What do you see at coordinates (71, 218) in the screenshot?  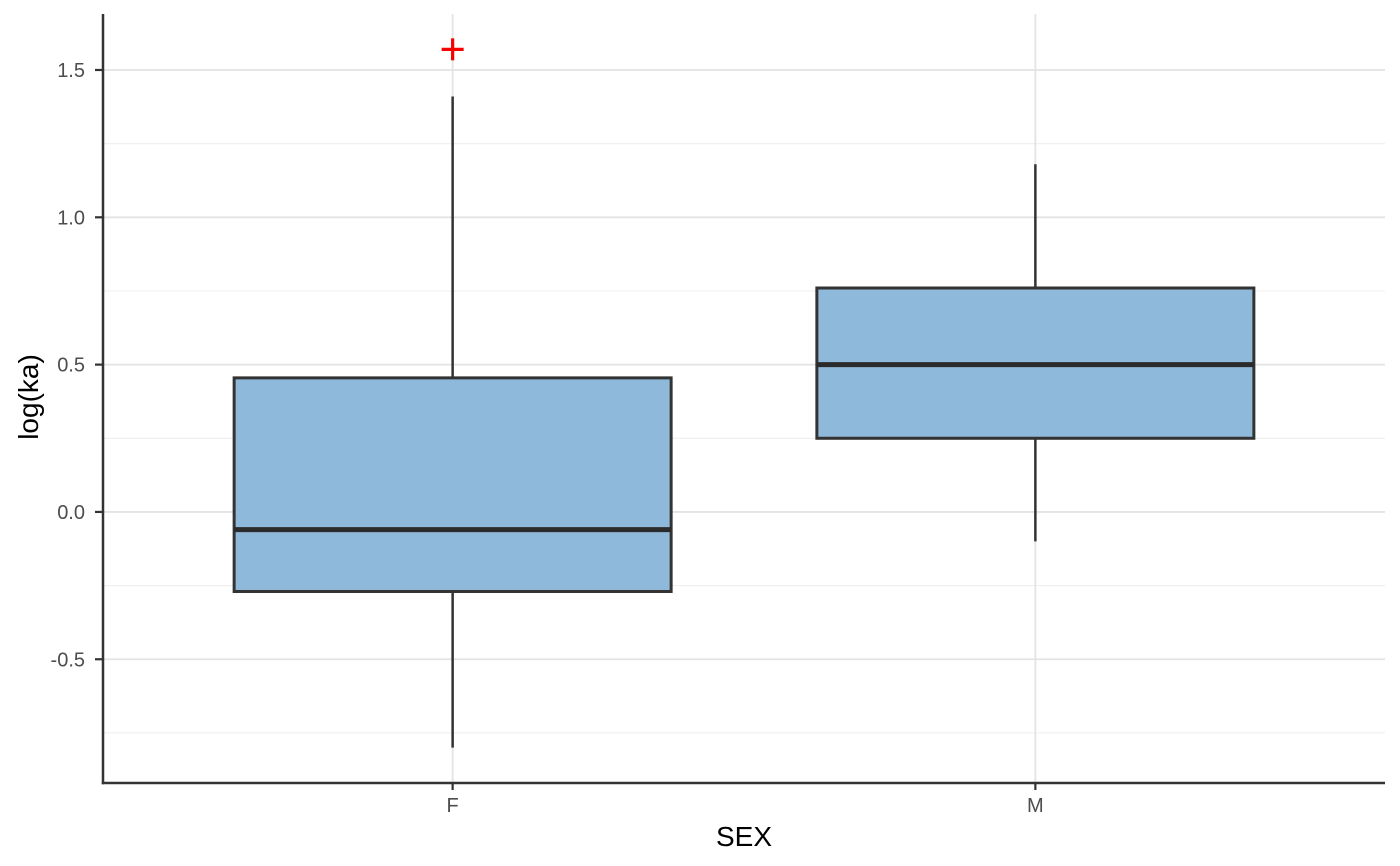 I see `y-tick-label: 1.0` at bounding box center [71, 218].